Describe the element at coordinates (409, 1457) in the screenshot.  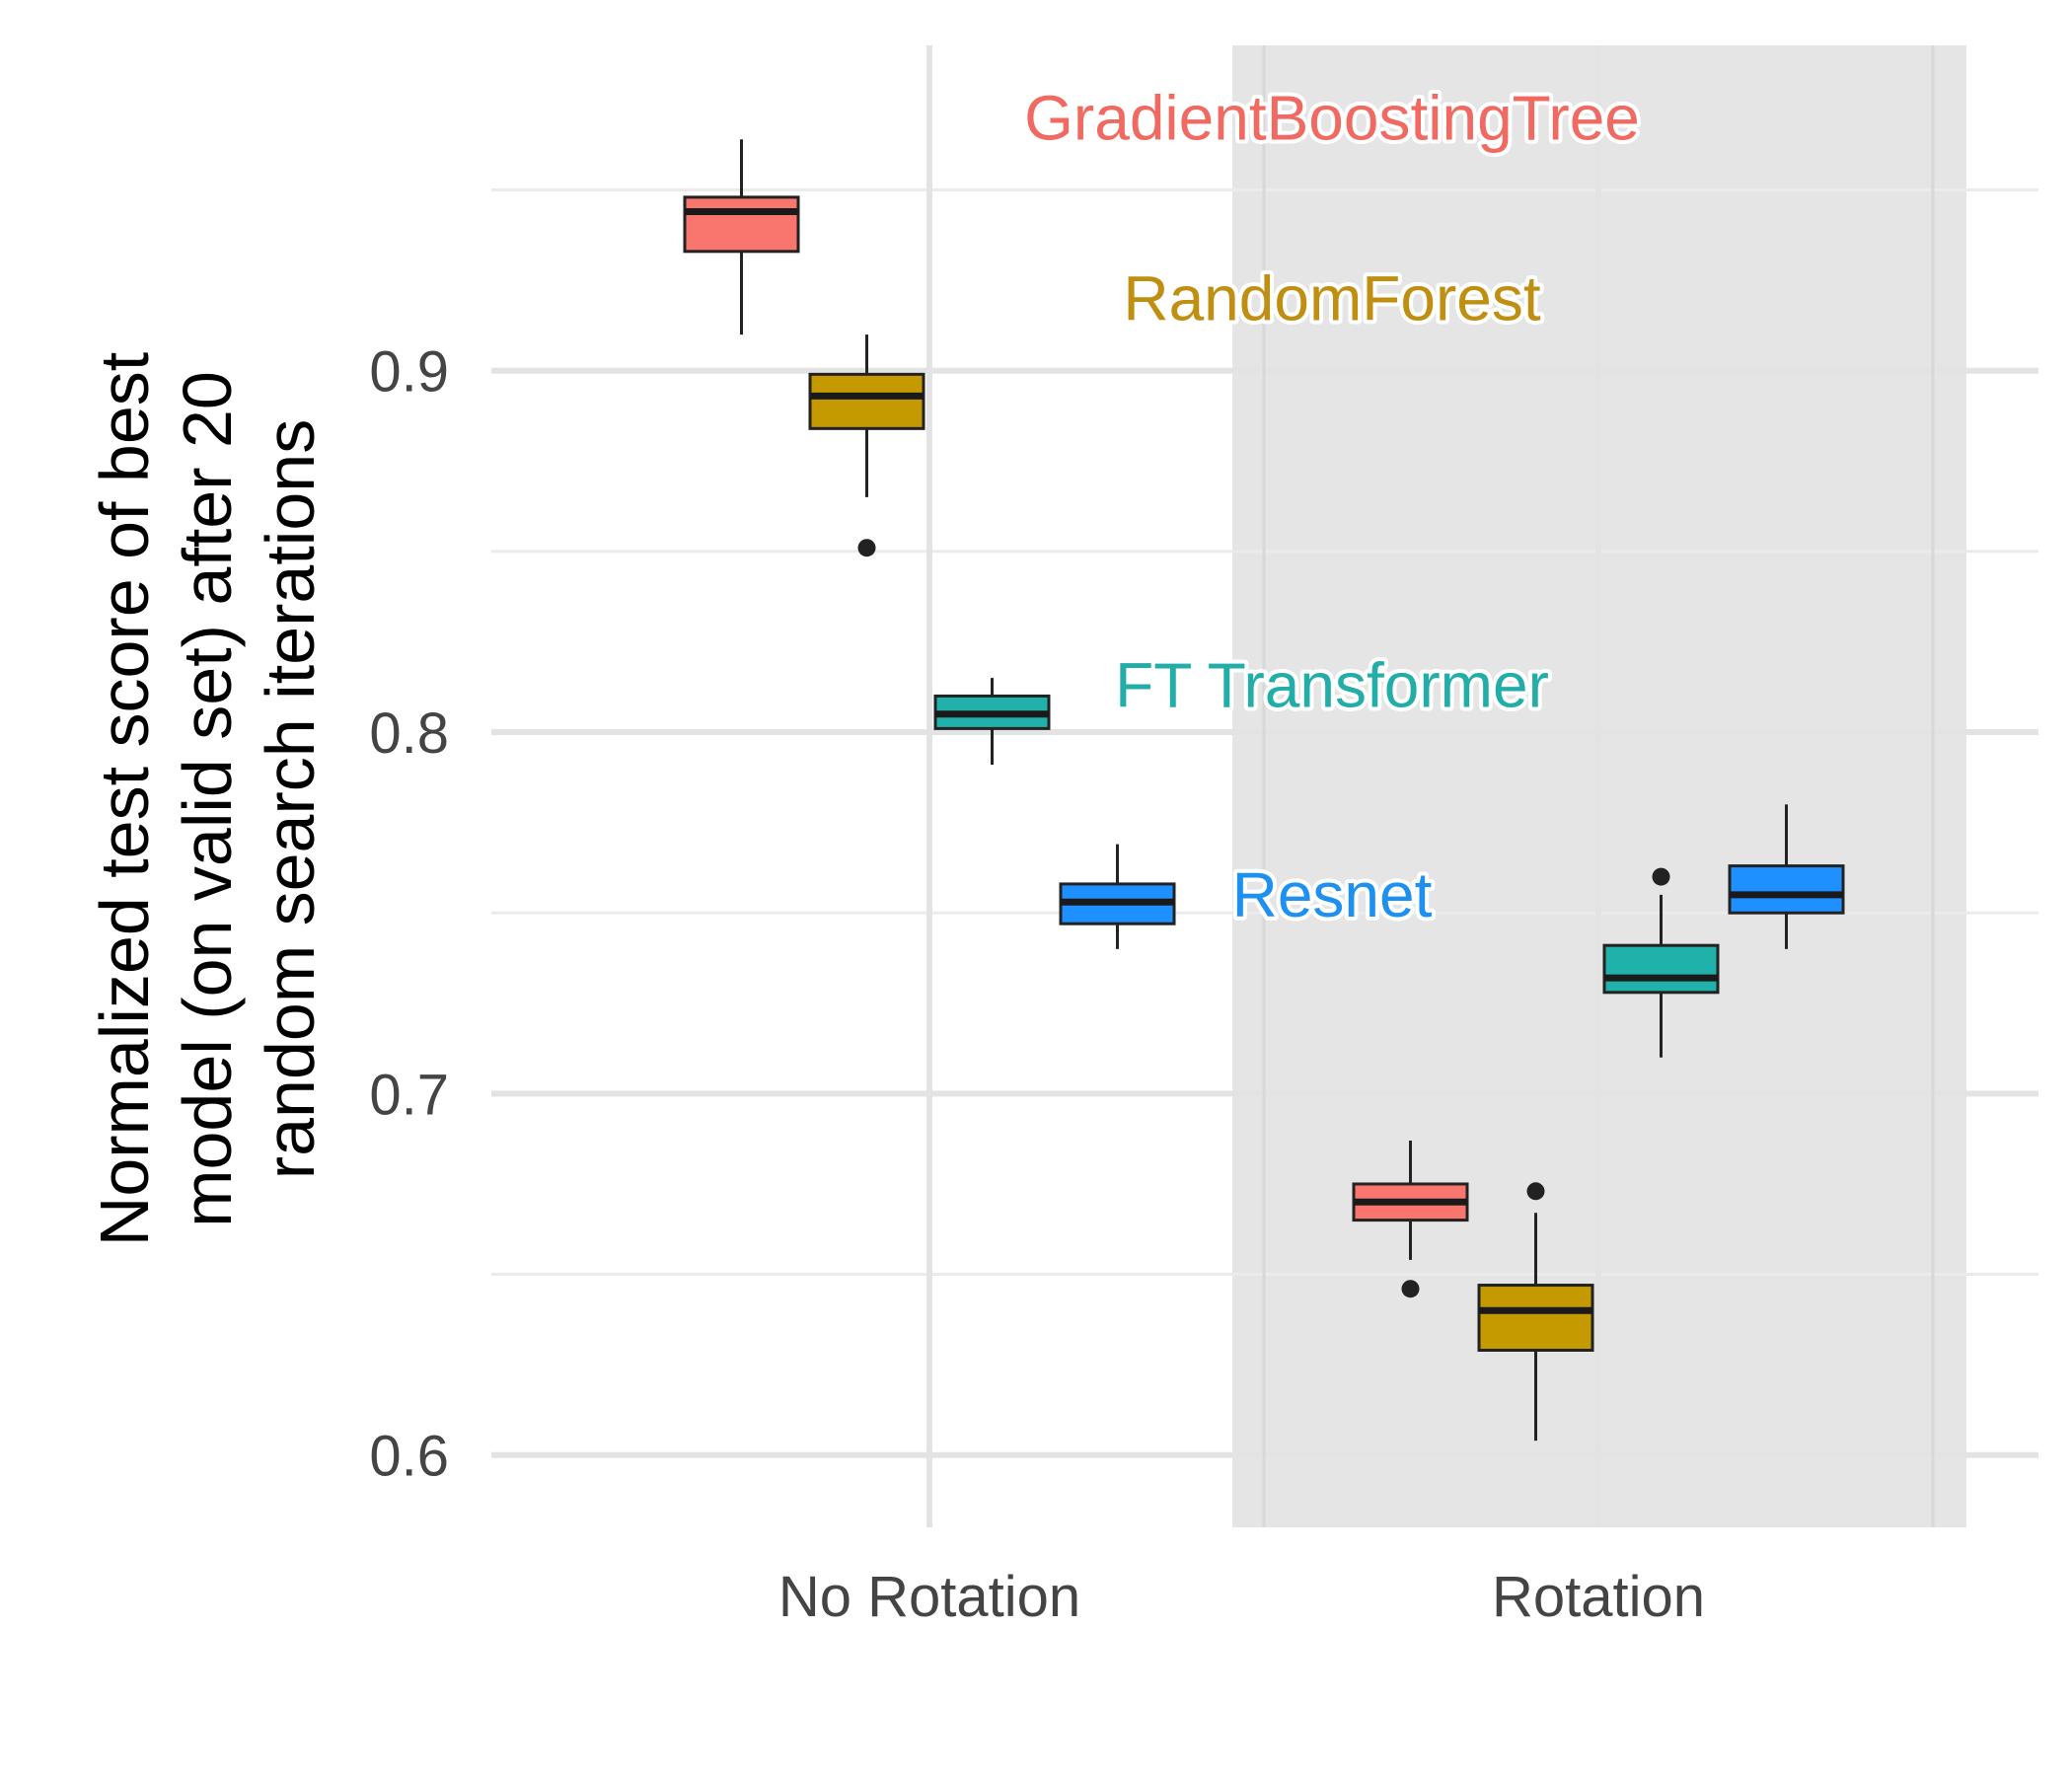
I see `y-tick-label: 0.6` at that location.